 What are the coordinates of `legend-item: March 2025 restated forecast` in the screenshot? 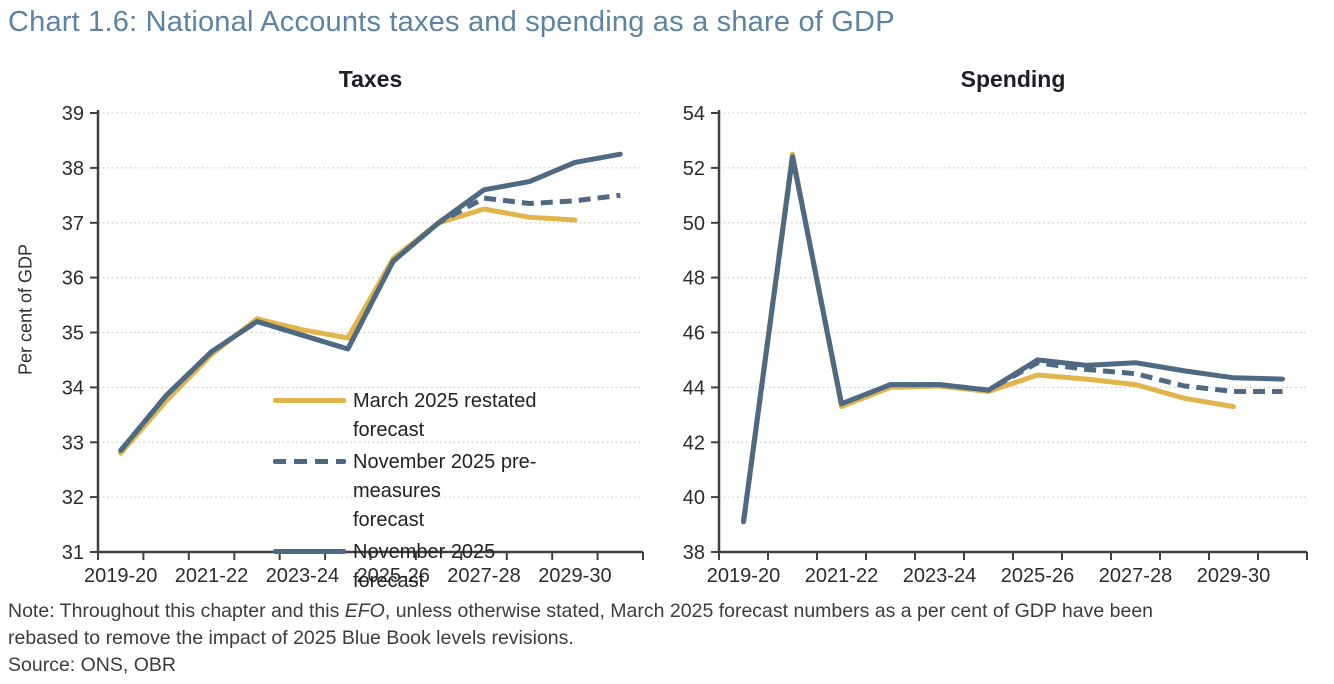 It's located at (445, 416).